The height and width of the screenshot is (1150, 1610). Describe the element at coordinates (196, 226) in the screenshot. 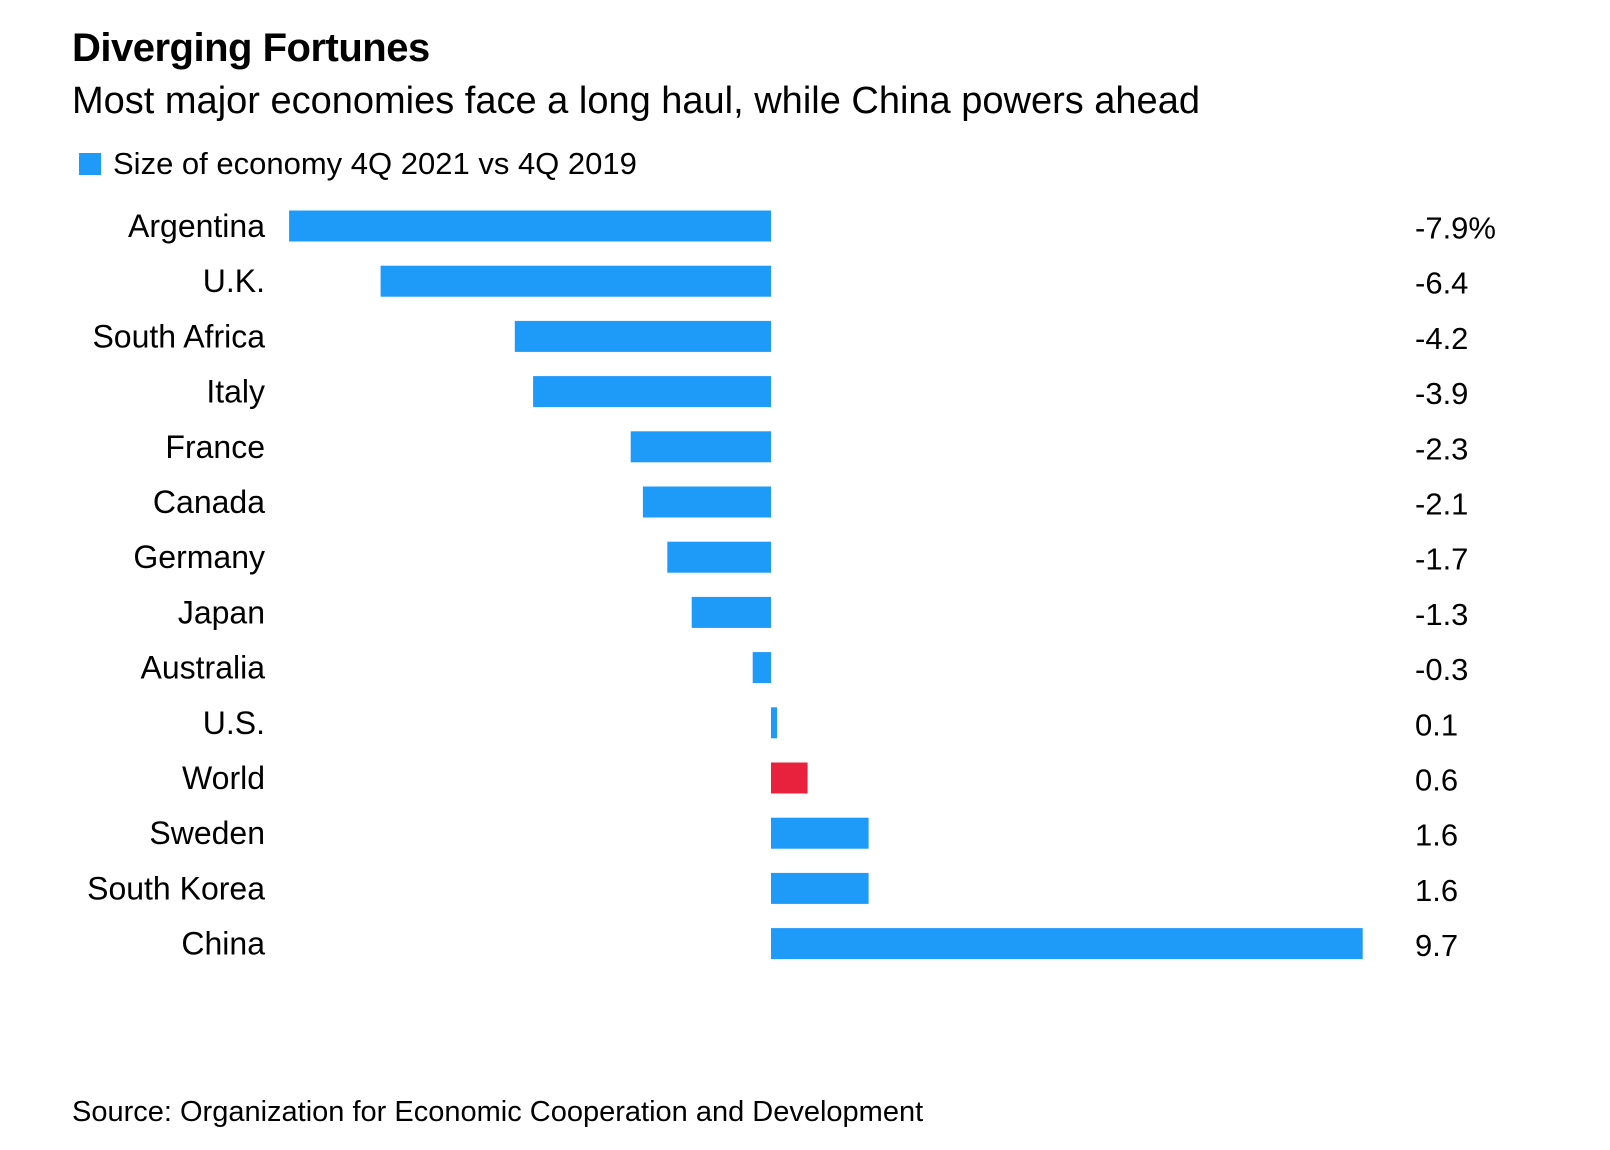

I see `category-label-argentina: Argentina` at that location.